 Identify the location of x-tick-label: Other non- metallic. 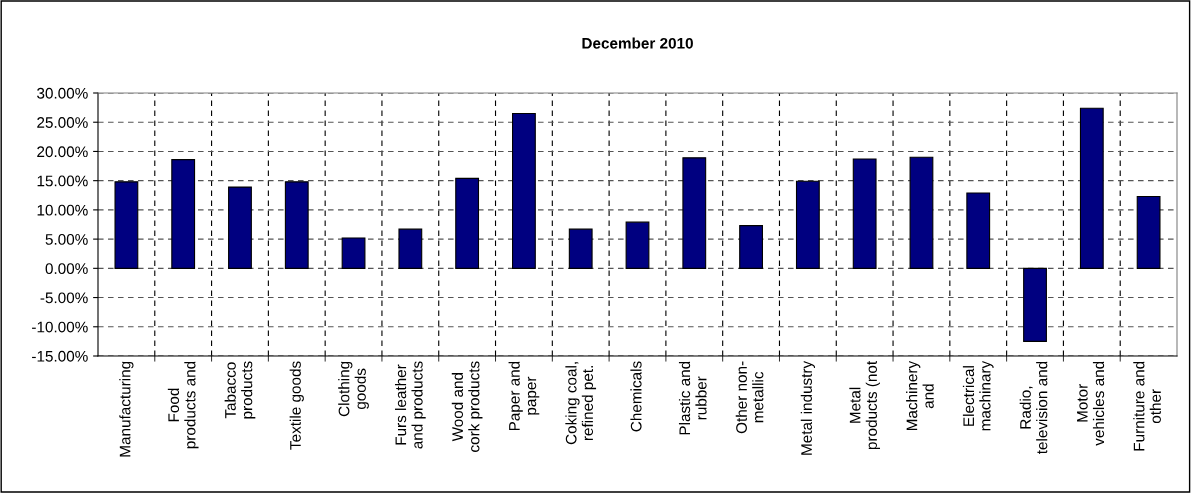
(749, 397).